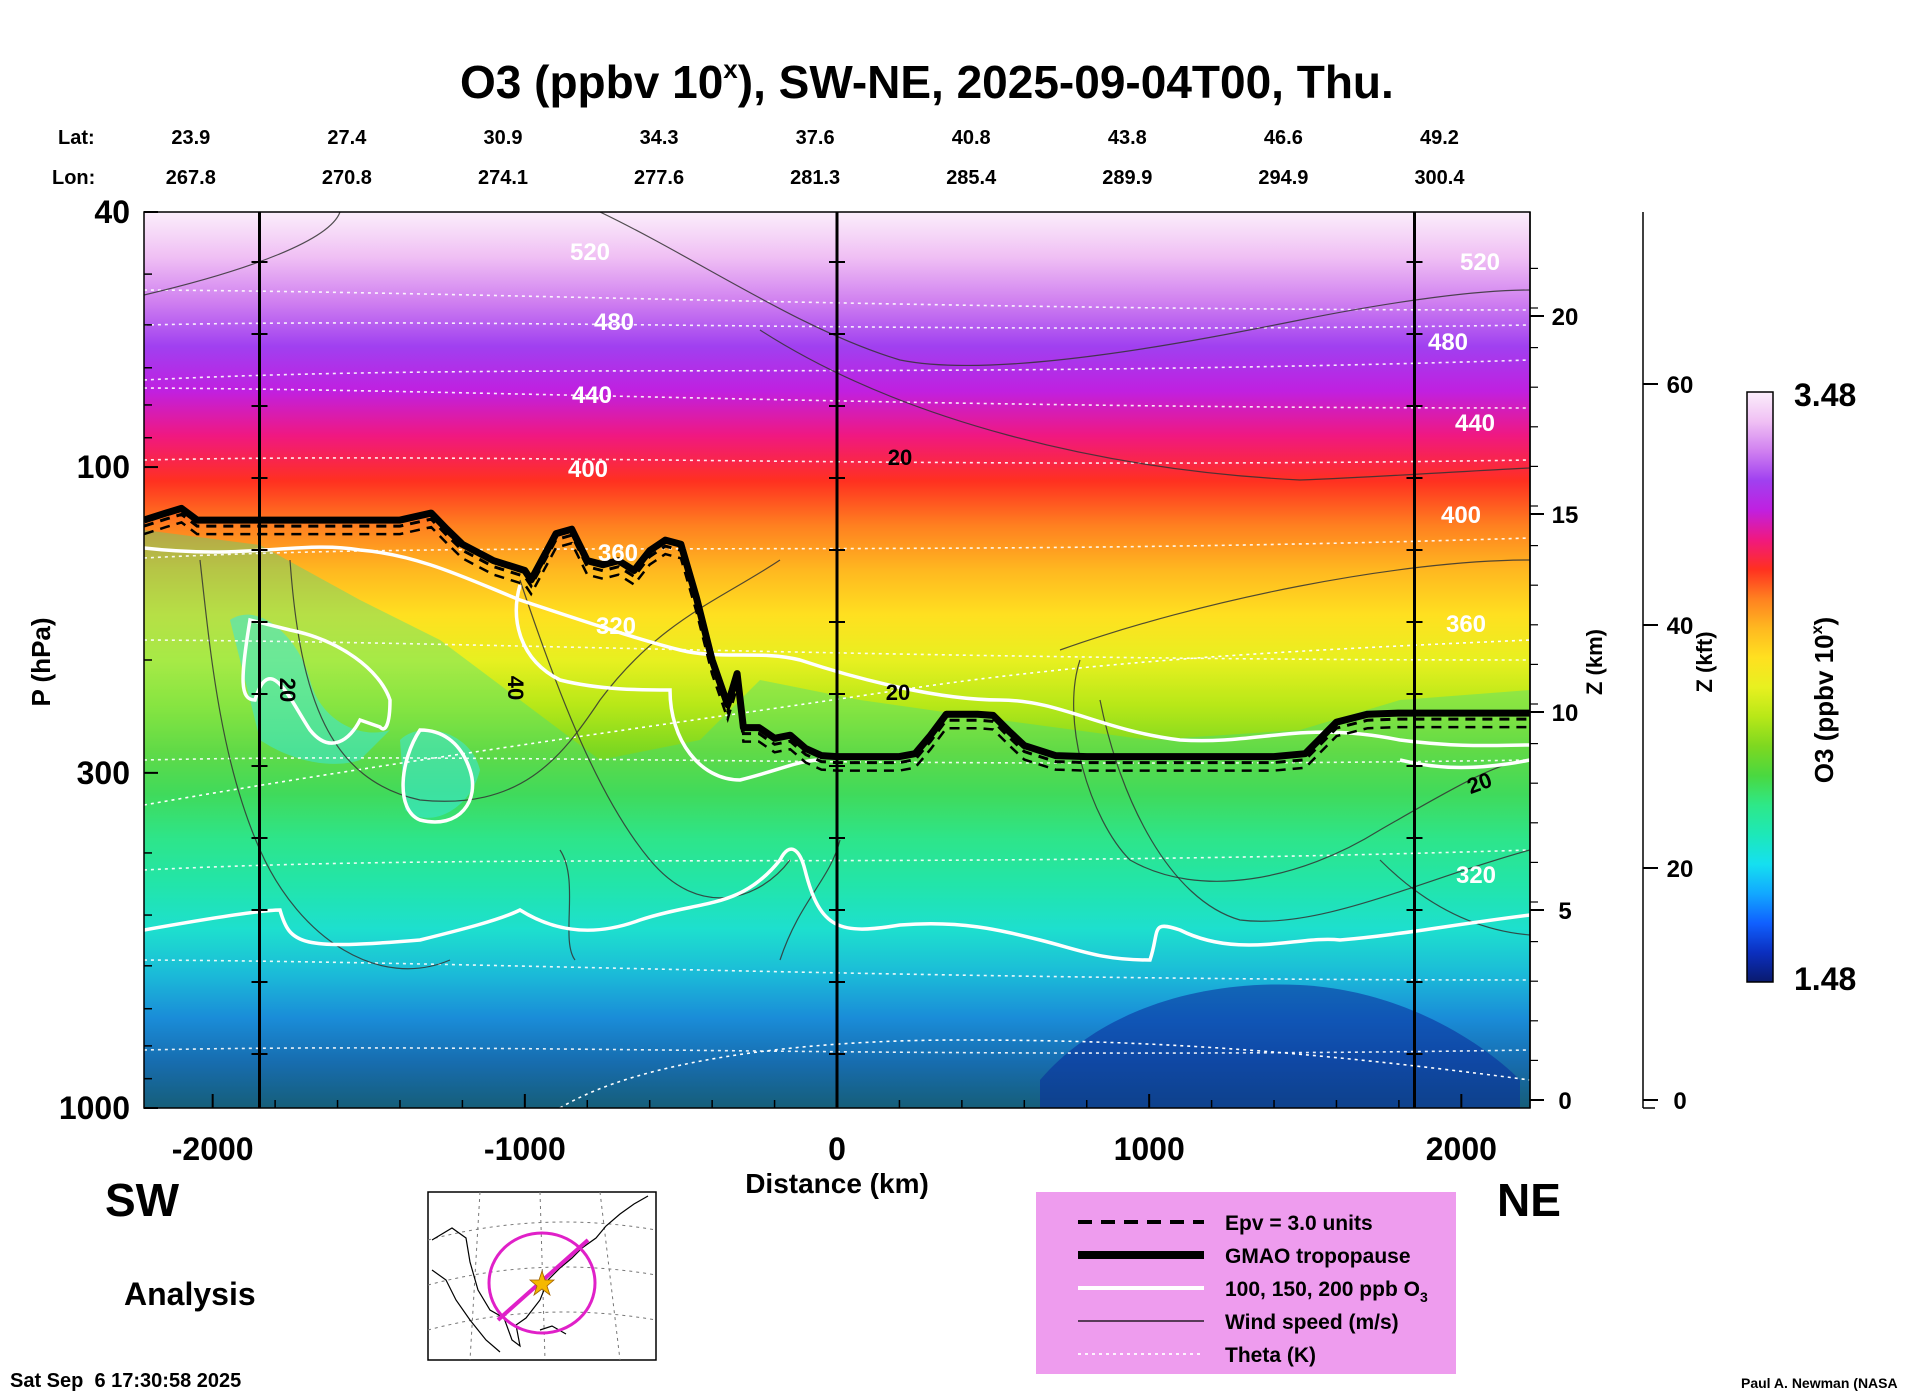  What do you see at coordinates (103, 467) in the screenshot?
I see `y-tick-label: 100` at bounding box center [103, 467].